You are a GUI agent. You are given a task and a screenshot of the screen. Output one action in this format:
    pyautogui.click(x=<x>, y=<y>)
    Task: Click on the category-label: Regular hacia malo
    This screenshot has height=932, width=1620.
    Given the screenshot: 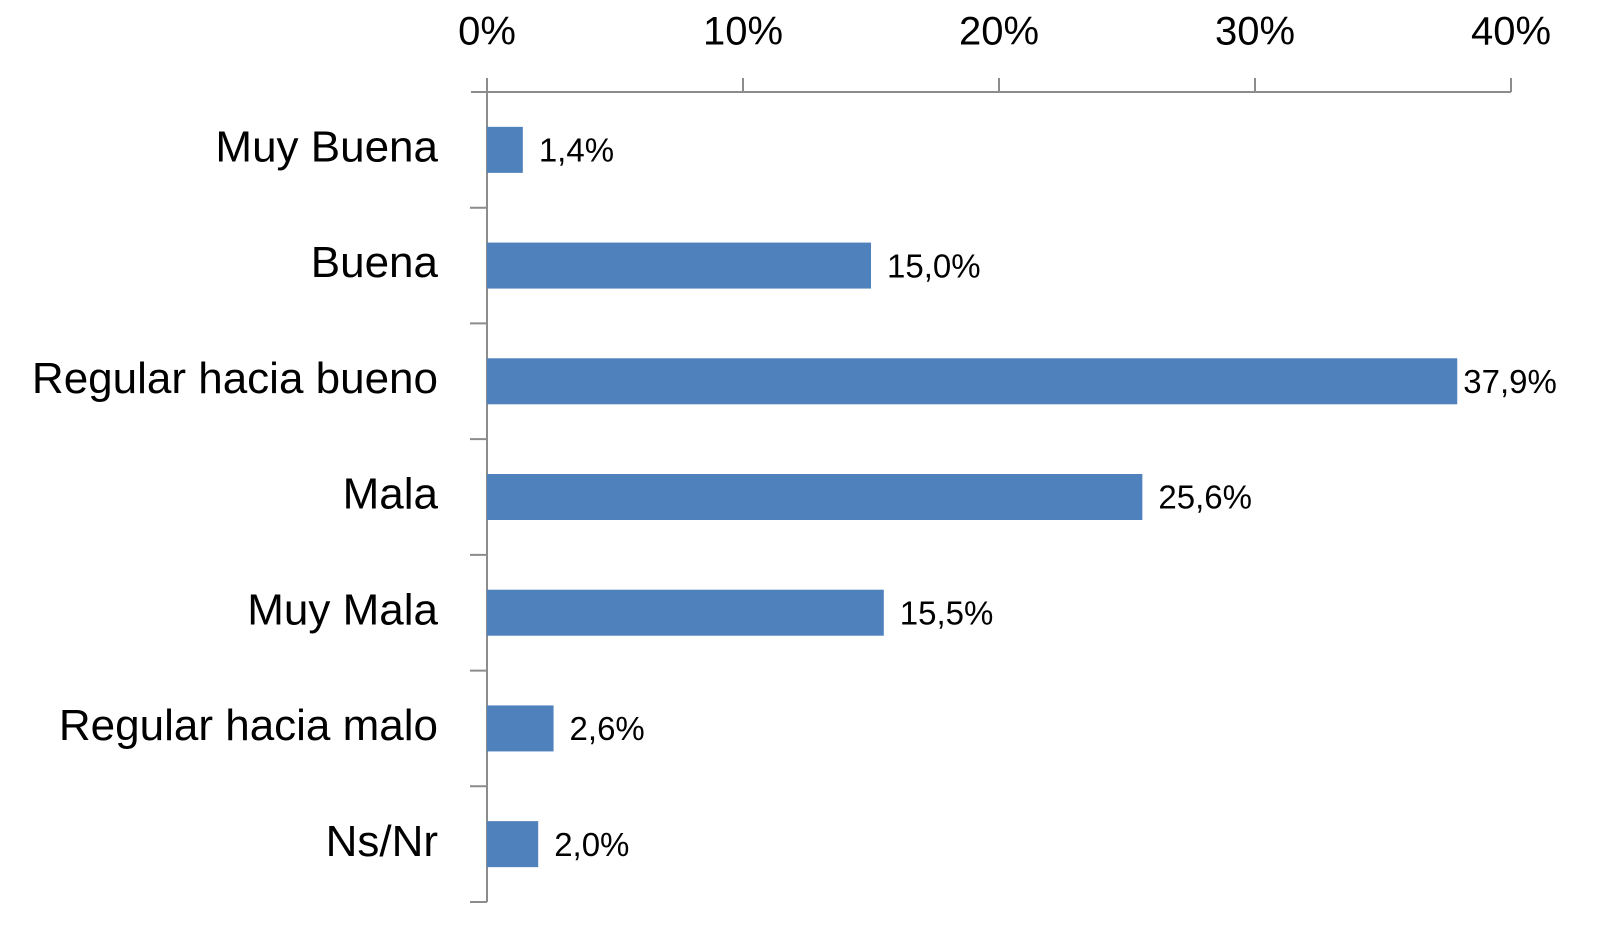 What is the action you would take?
    pyautogui.click(x=248, y=725)
    